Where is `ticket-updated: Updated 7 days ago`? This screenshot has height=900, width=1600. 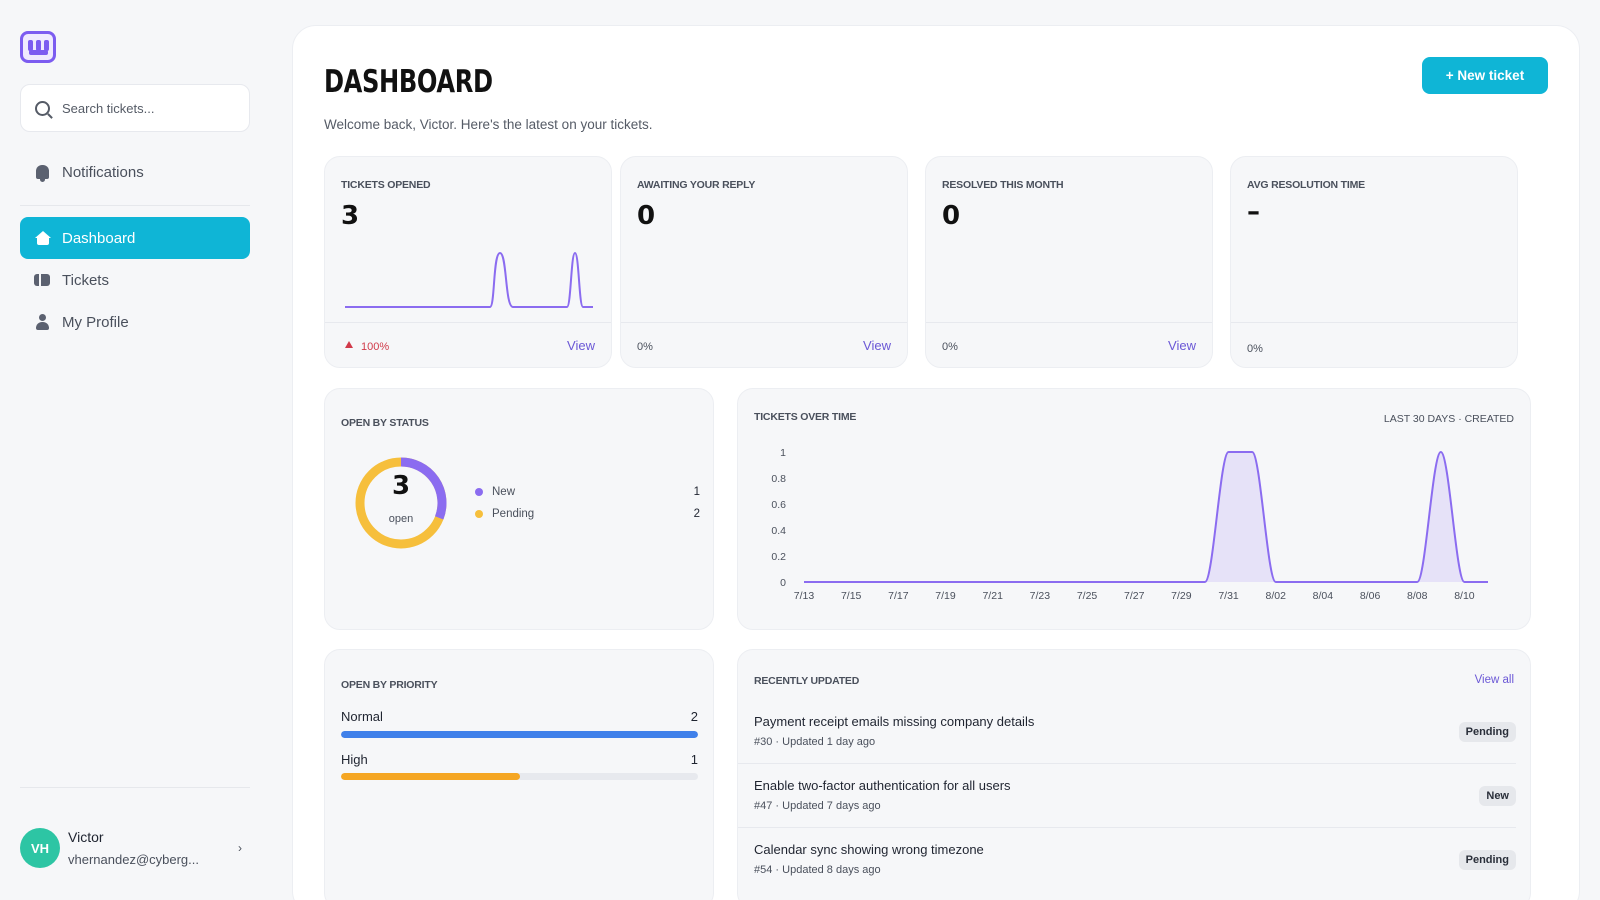 ticket-updated: Updated 7 days ago is located at coordinates (831, 806).